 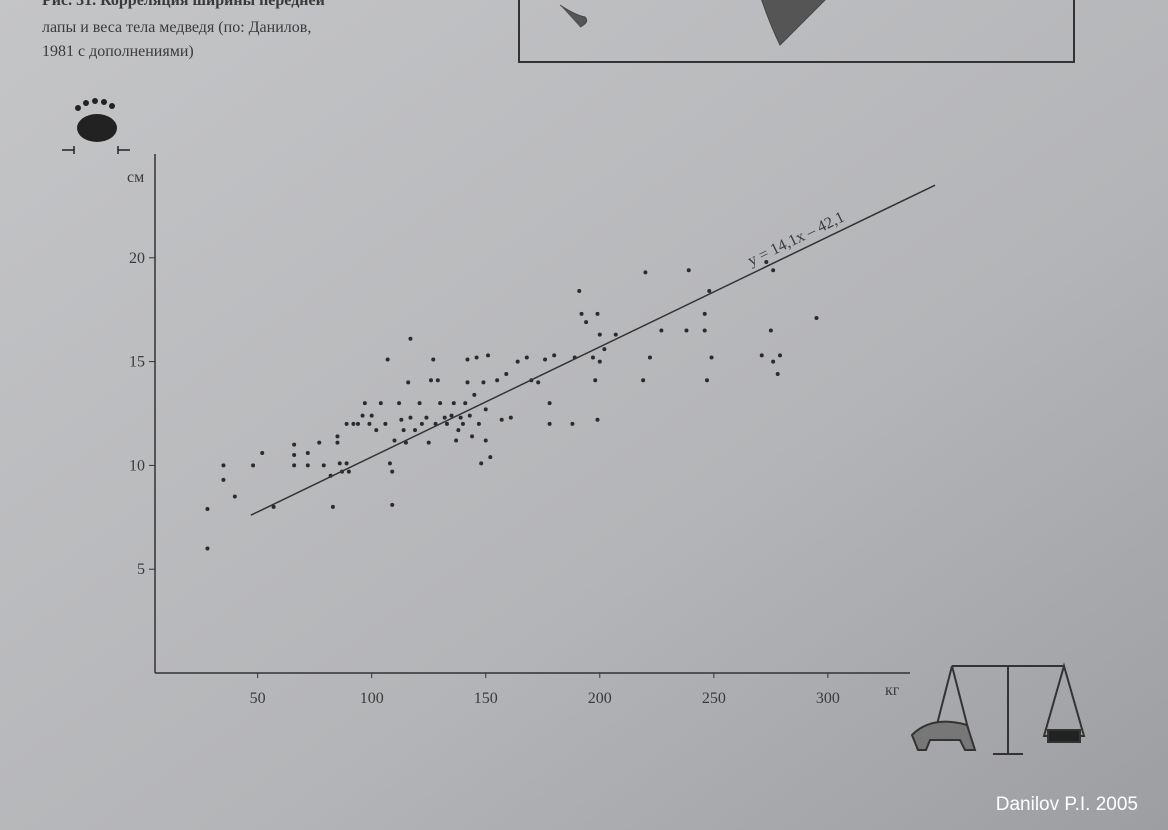 I want to click on map-frame, so click(x=796, y=31).